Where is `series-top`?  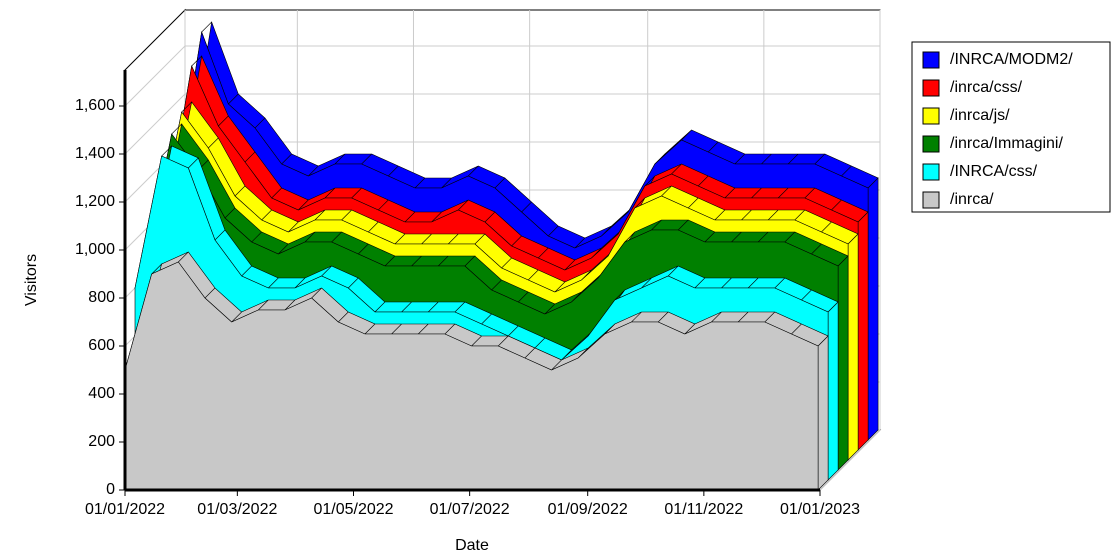
series-top is located at coordinates (476, 311).